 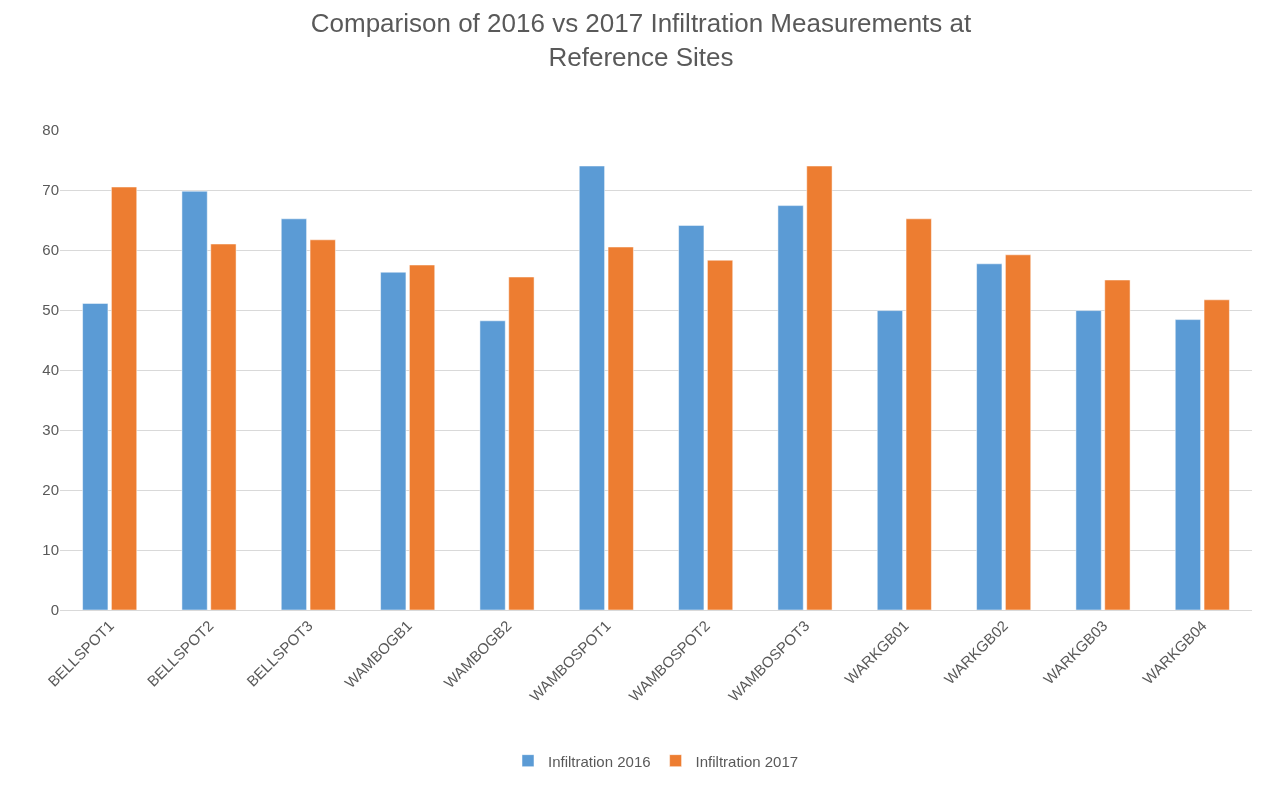 I want to click on legend-label: Infiltration 2016, so click(x=599, y=761).